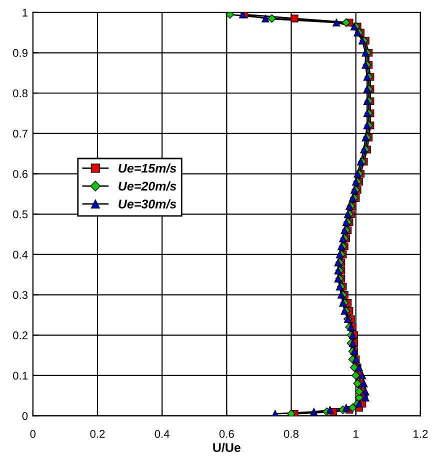  What do you see at coordinates (162, 434) in the screenshot?
I see `x-tick-label: 0.4` at bounding box center [162, 434].